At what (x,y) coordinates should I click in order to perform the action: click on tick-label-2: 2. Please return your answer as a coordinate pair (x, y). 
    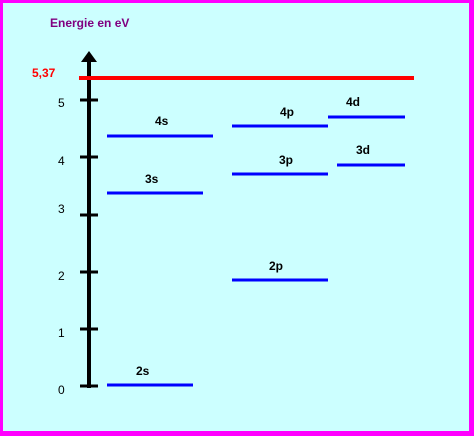
    Looking at the image, I should click on (61, 276).